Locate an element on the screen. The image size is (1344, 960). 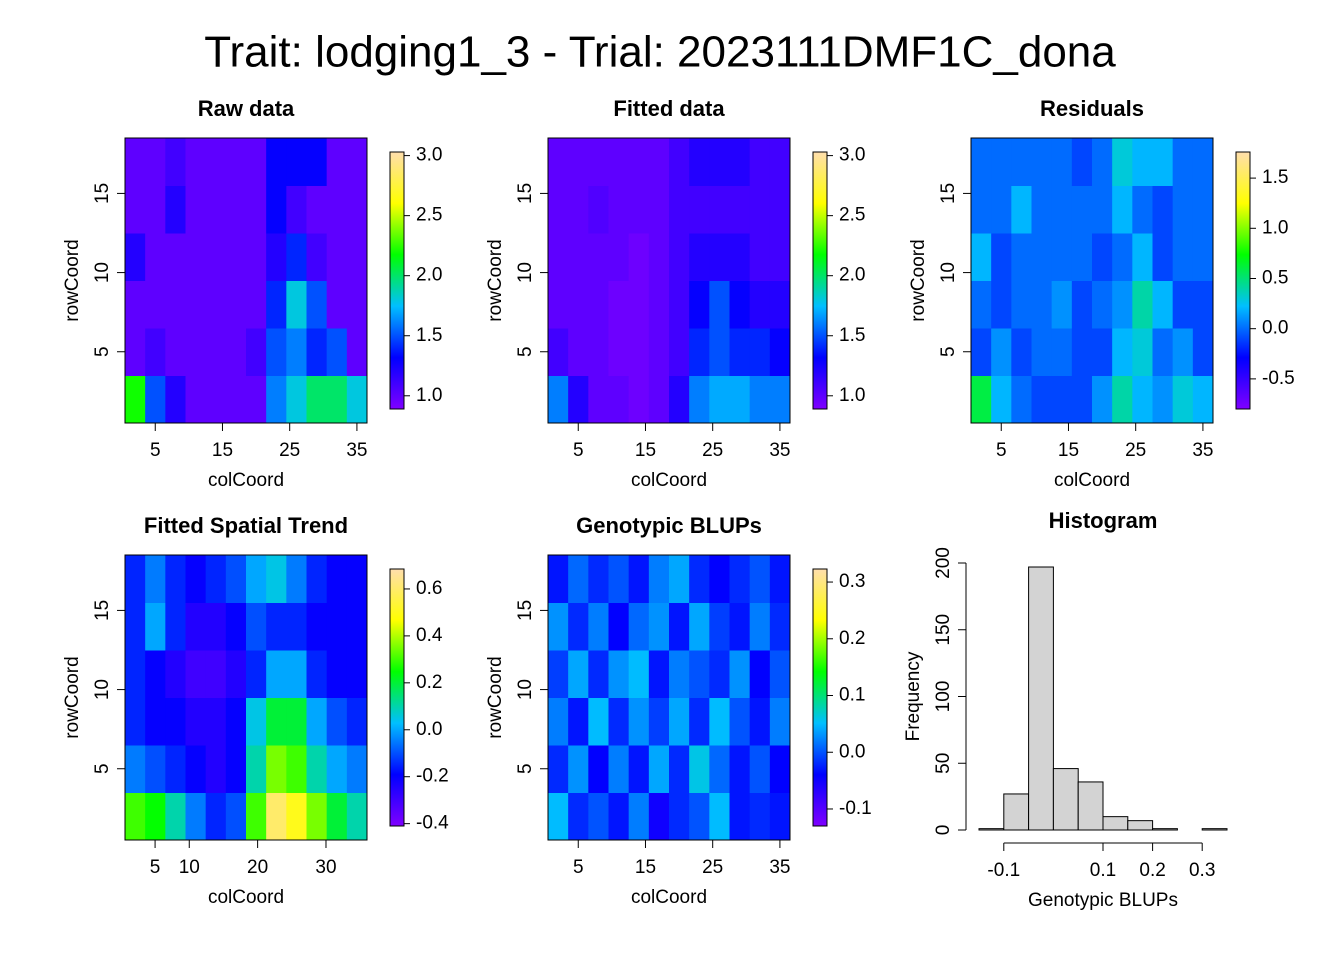
colorbar-label: 0.1 is located at coordinates (852, 695).